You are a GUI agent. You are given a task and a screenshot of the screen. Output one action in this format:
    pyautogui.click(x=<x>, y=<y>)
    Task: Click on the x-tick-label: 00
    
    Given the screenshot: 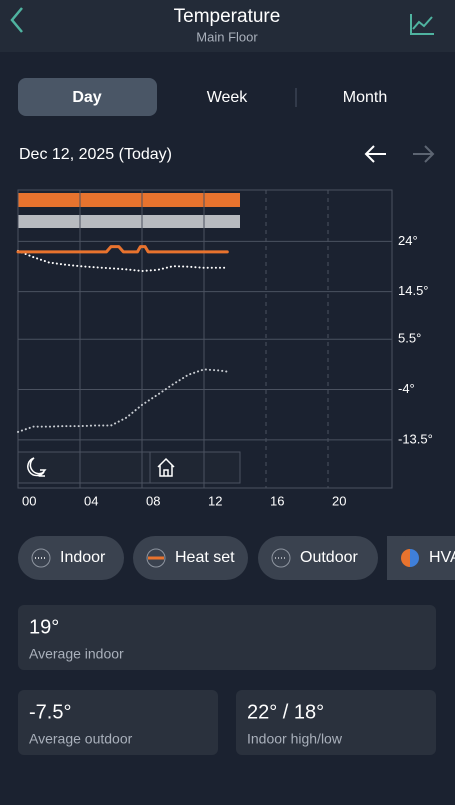 What is the action you would take?
    pyautogui.click(x=29, y=500)
    